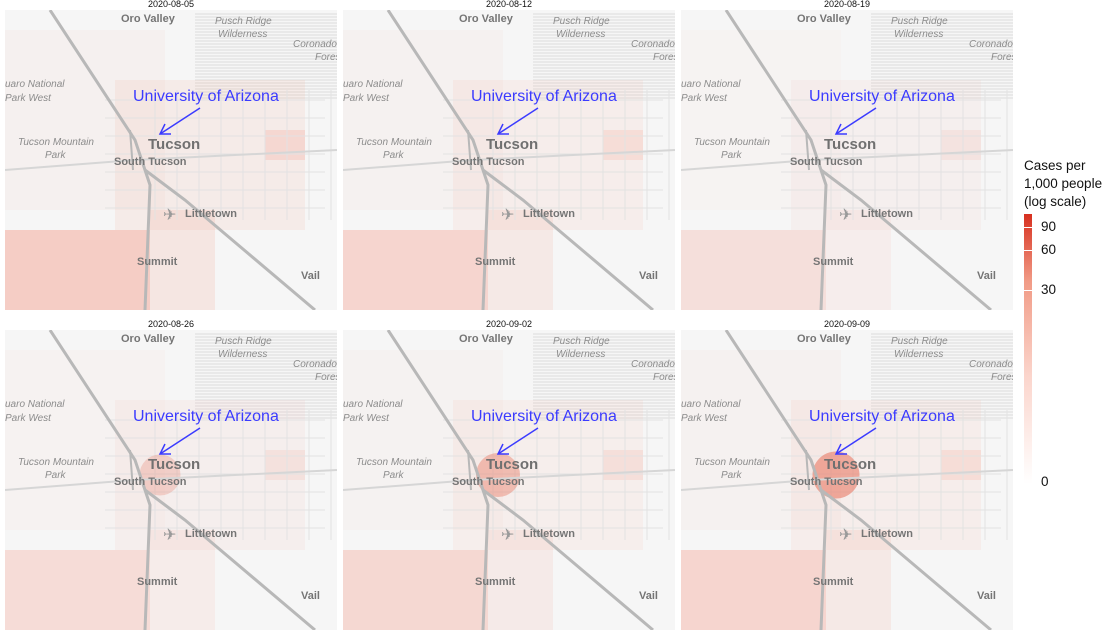  What do you see at coordinates (171, 4) in the screenshot?
I see `panel-date: 2020-08-05` at bounding box center [171, 4].